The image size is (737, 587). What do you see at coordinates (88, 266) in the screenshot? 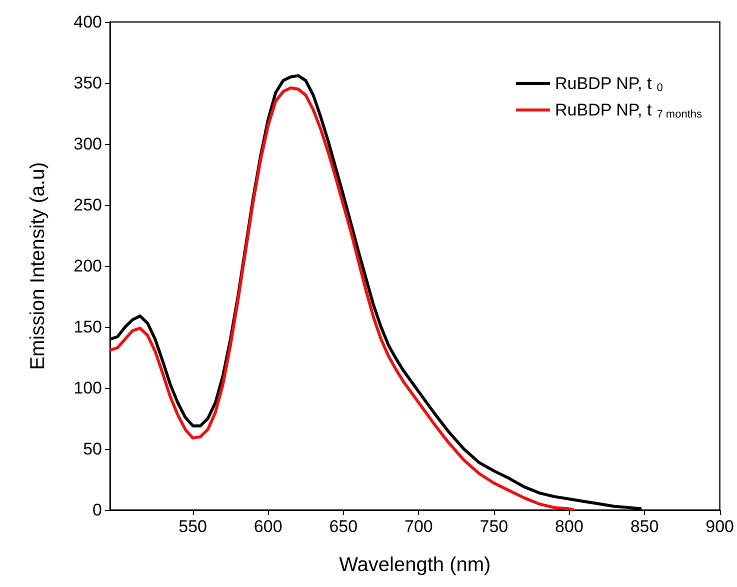
I see `y-tick-label: 200` at bounding box center [88, 266].